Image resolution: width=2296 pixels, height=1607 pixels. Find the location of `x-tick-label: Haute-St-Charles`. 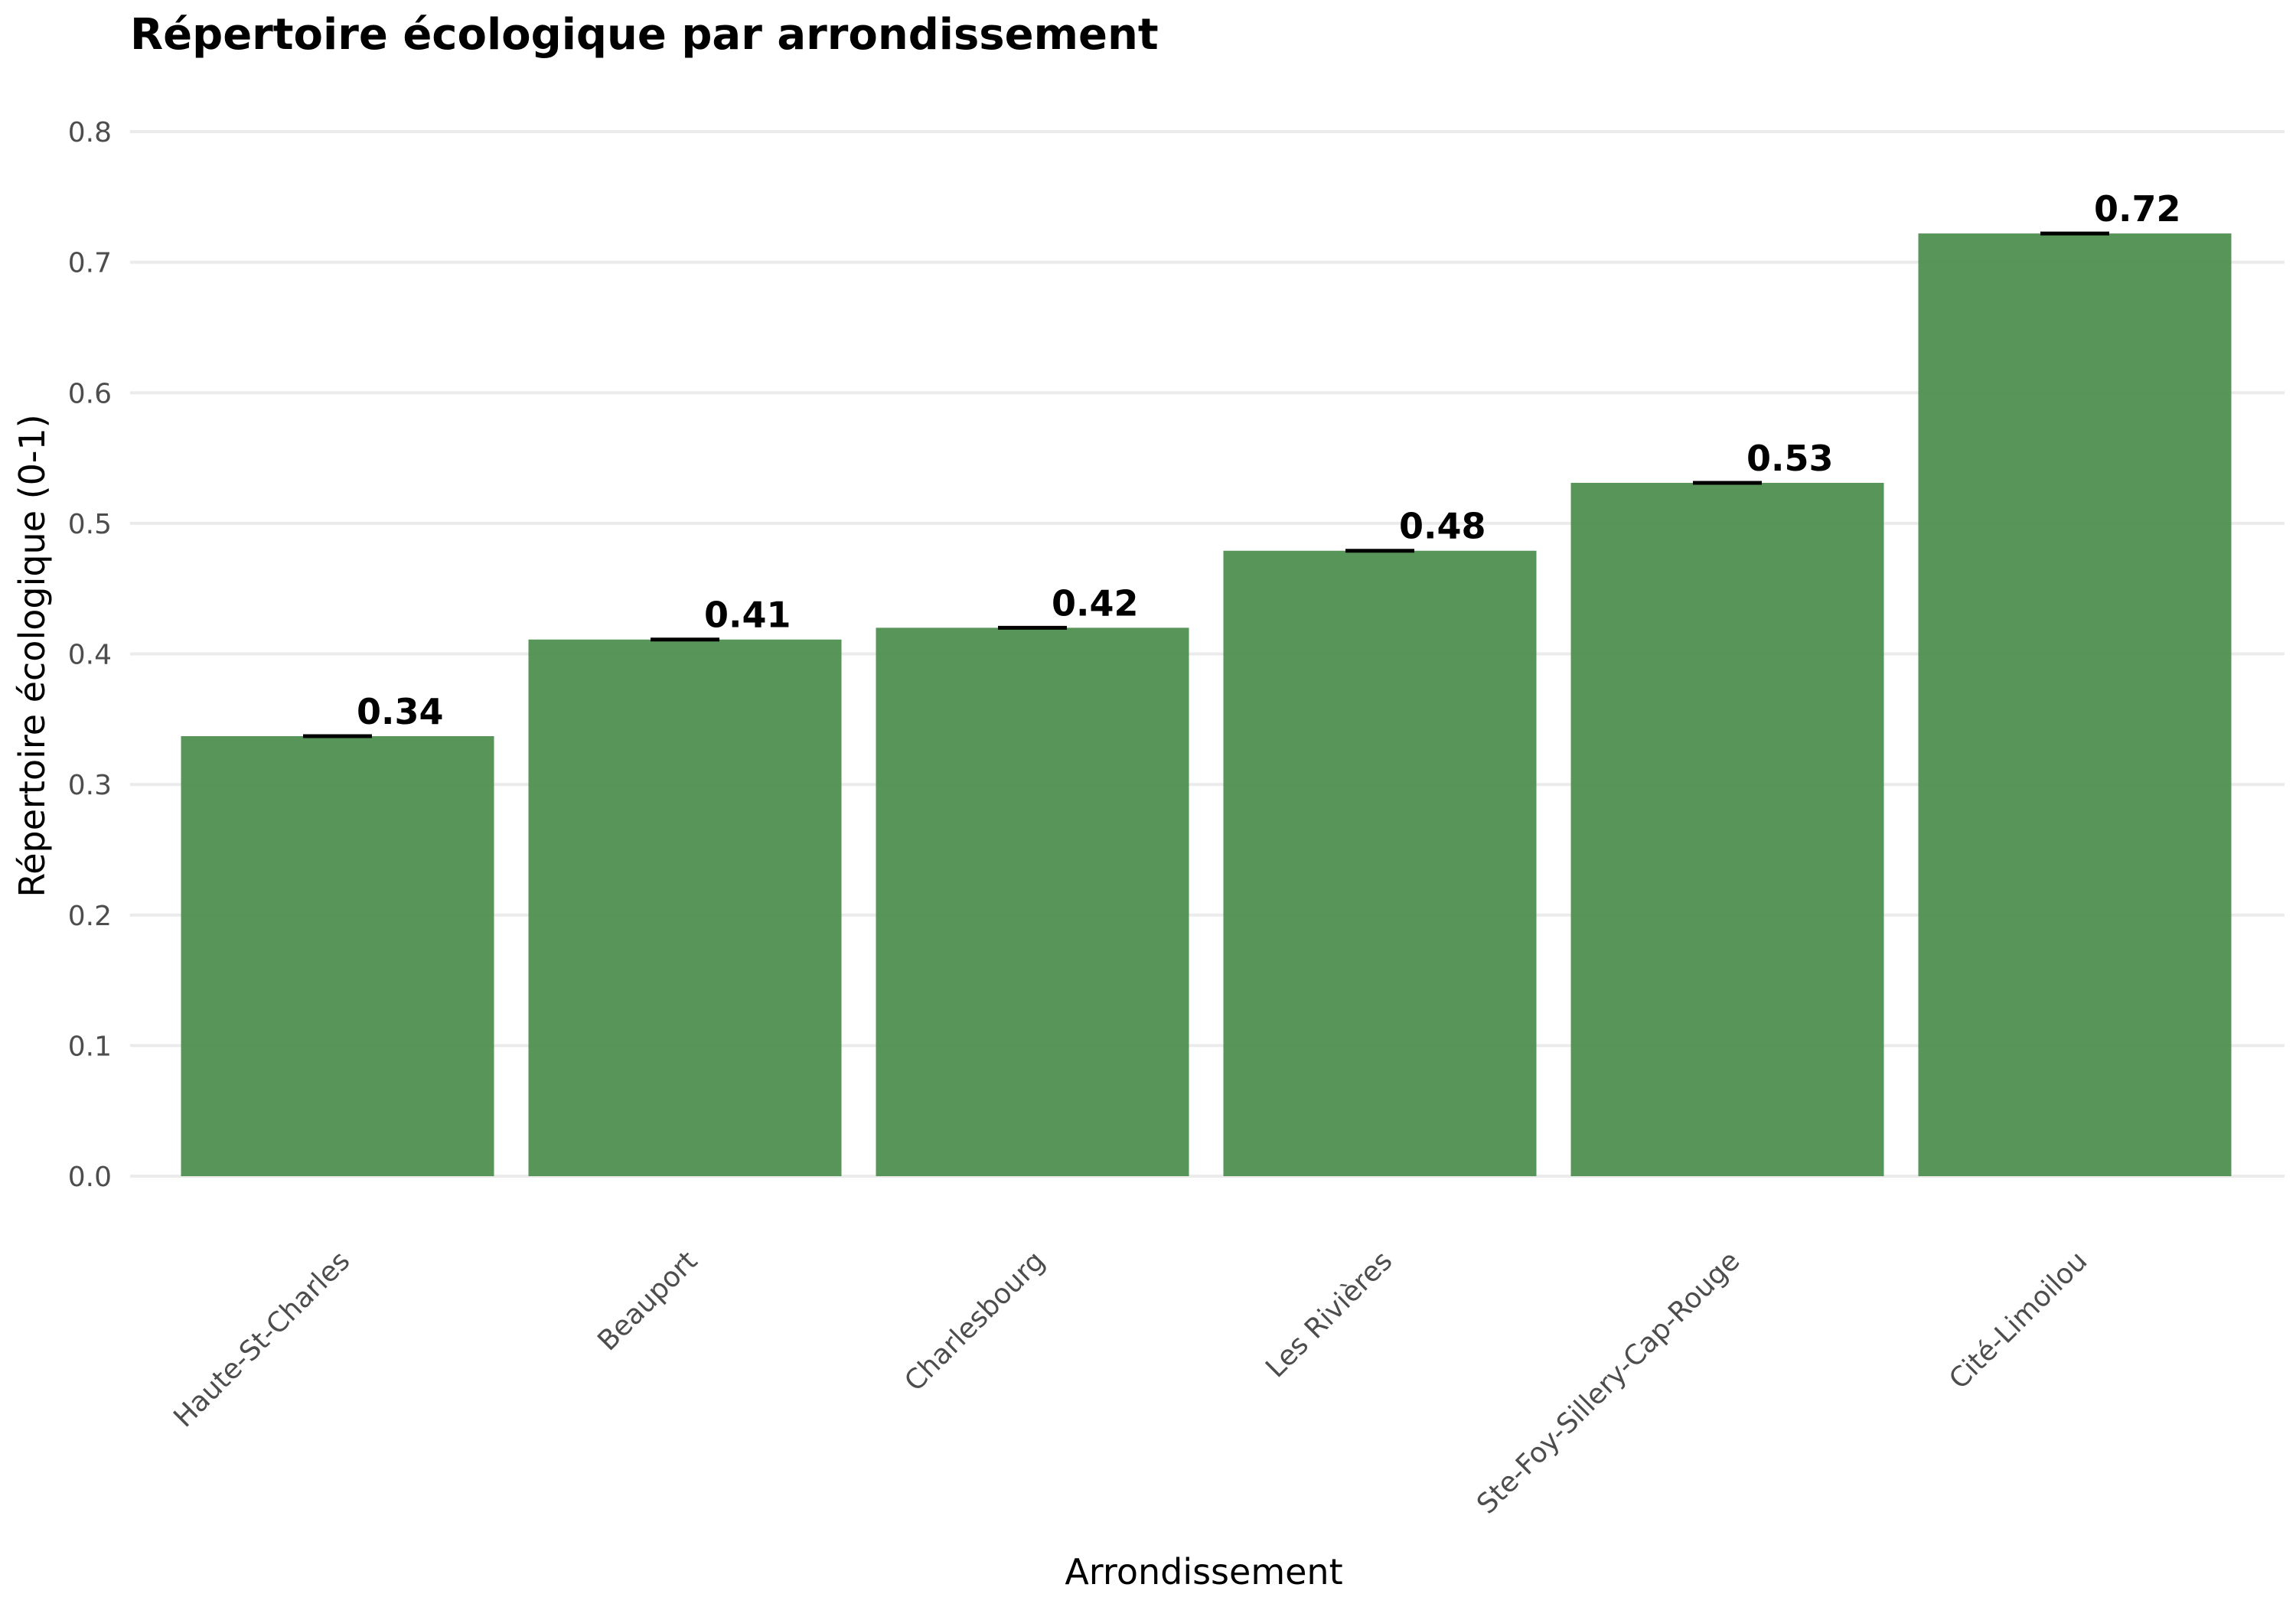

x-tick-label: Haute-St-Charles is located at coordinates (262, 1339).